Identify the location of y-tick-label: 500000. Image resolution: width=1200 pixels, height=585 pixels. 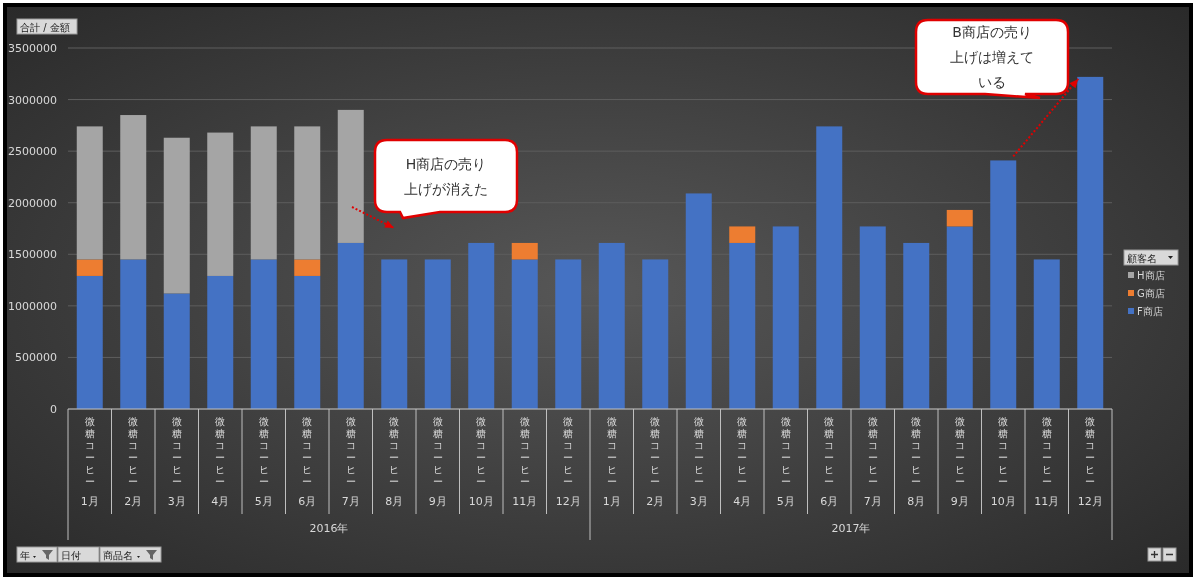
(36, 358).